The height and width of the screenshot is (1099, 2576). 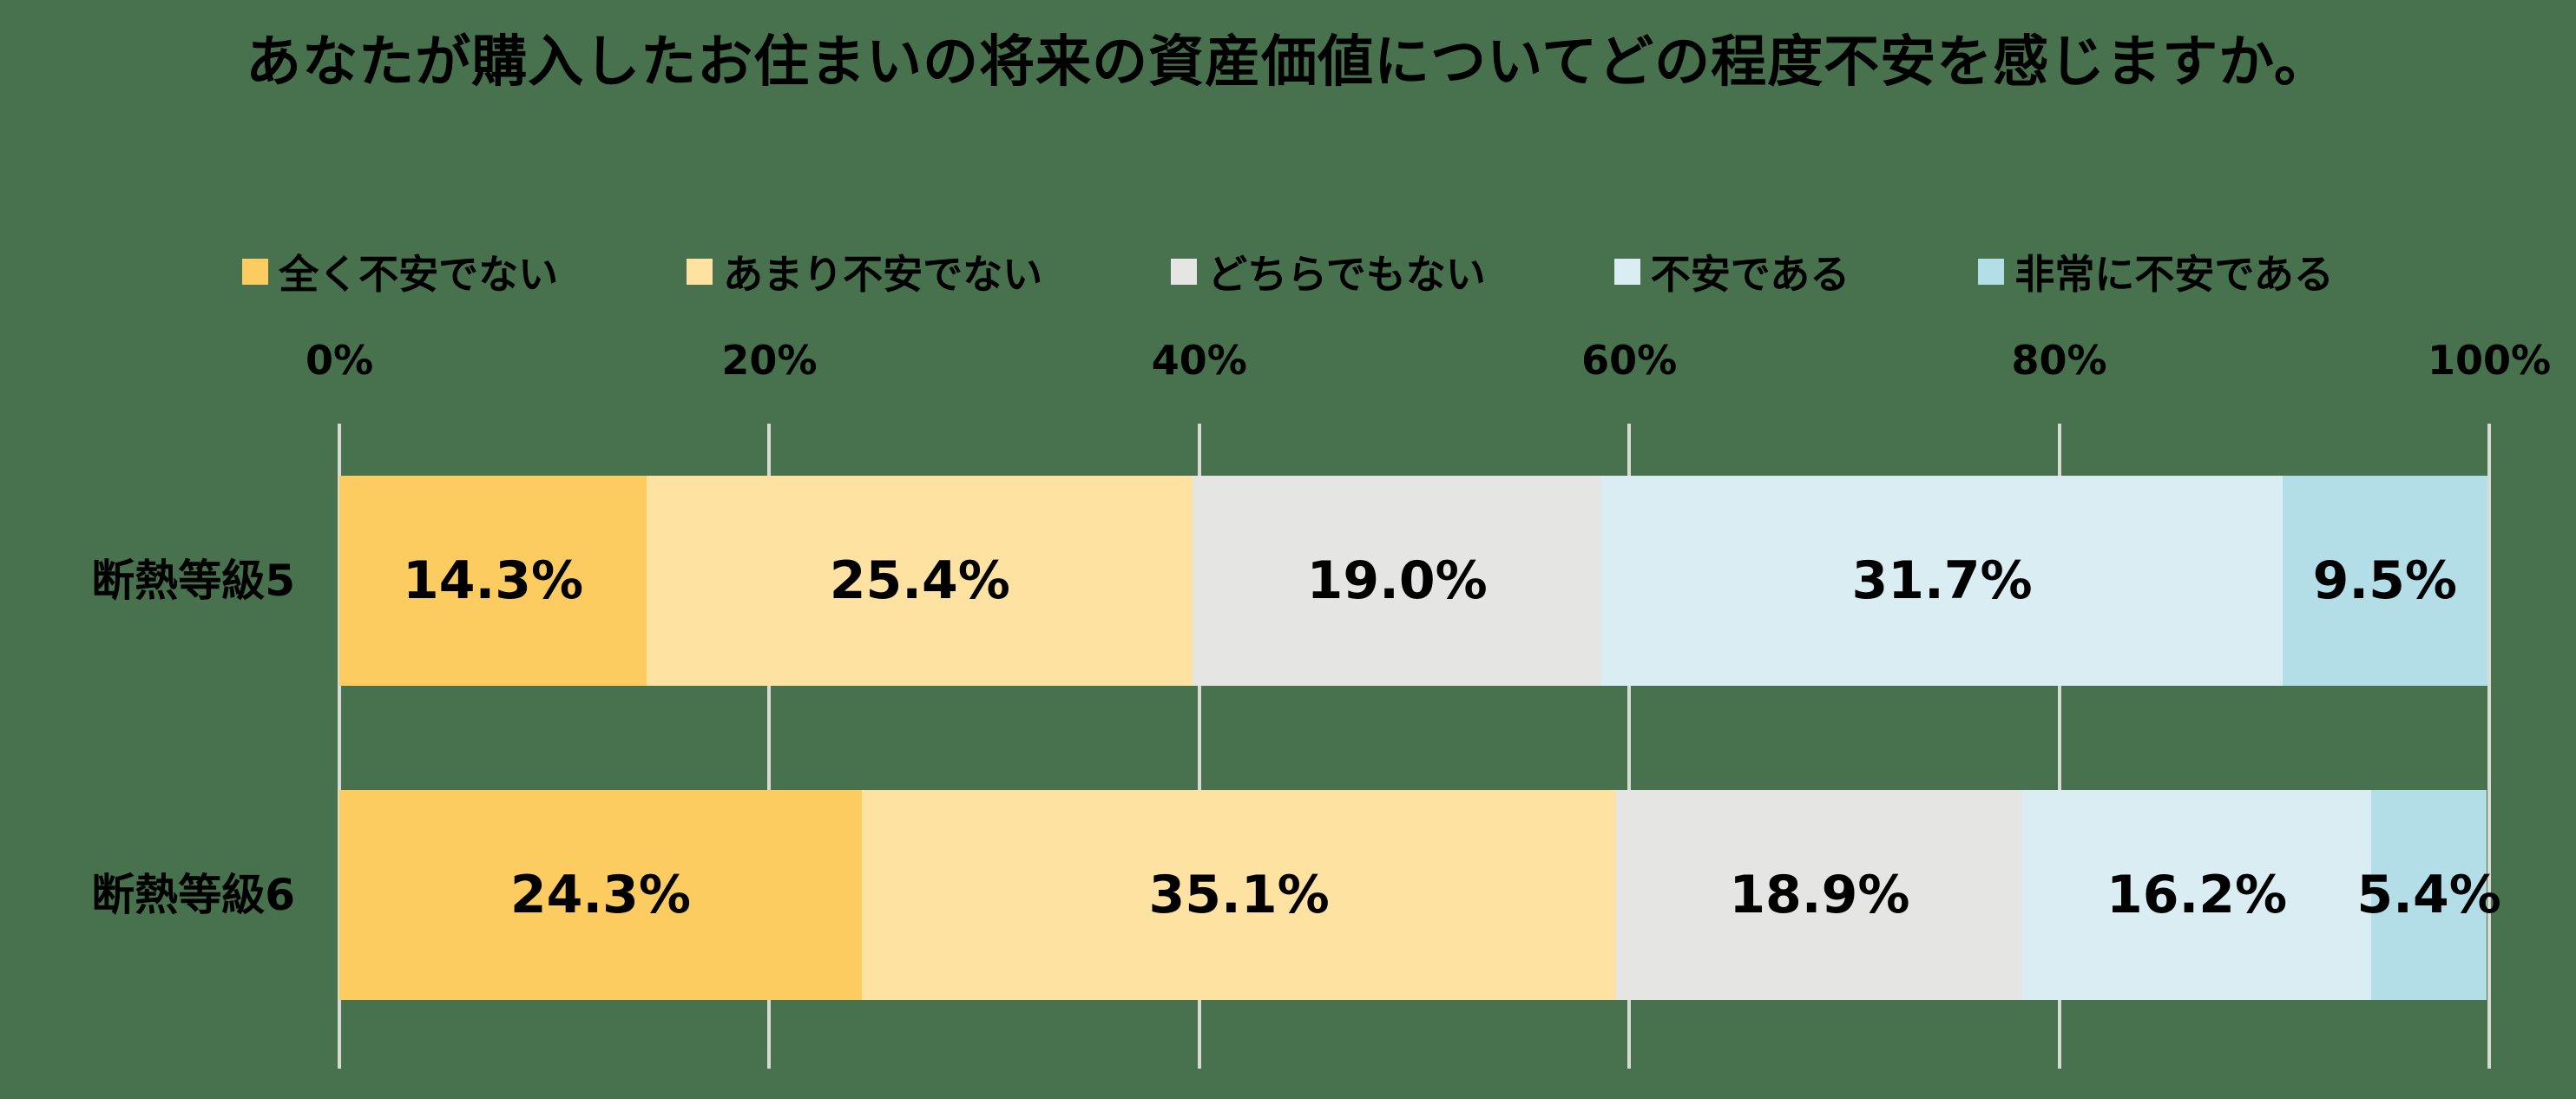 I want to click on bar-segment-label: 18.9%, so click(x=1819, y=895).